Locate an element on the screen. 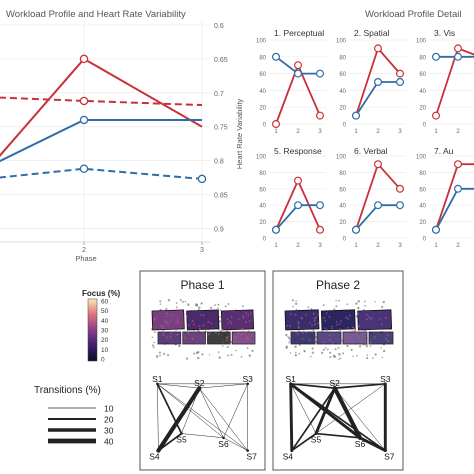 Image resolution: width=474 pixels, height=474 pixels. focus-legend-tick: 40 is located at coordinates (105, 321).